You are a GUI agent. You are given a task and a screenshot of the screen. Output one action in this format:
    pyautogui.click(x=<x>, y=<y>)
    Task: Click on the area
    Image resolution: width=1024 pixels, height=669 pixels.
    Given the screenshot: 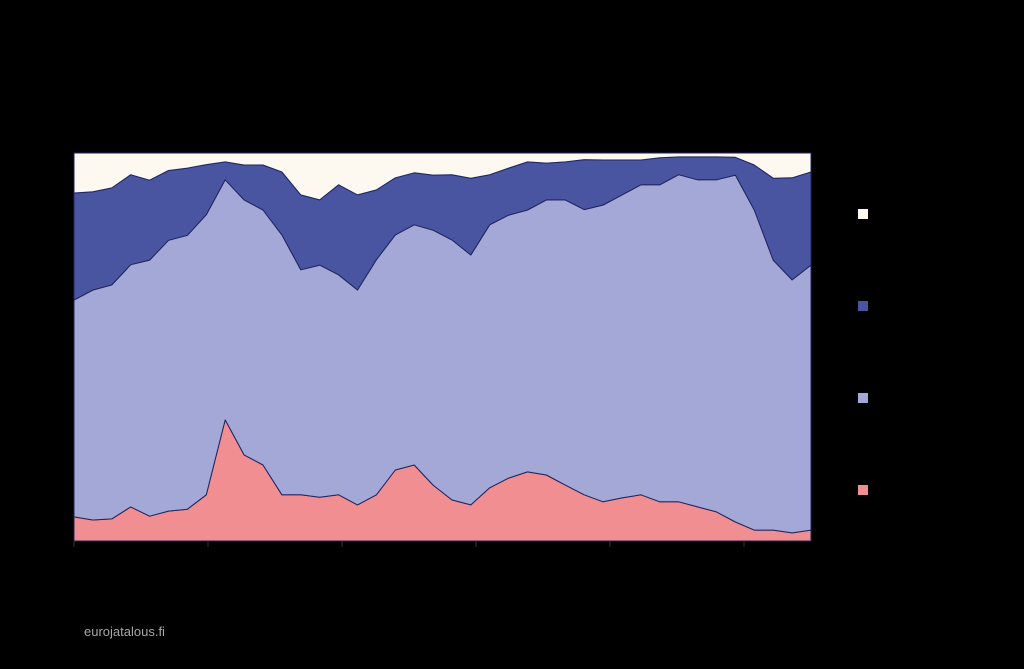 What is the action you would take?
    pyautogui.click(x=442, y=176)
    